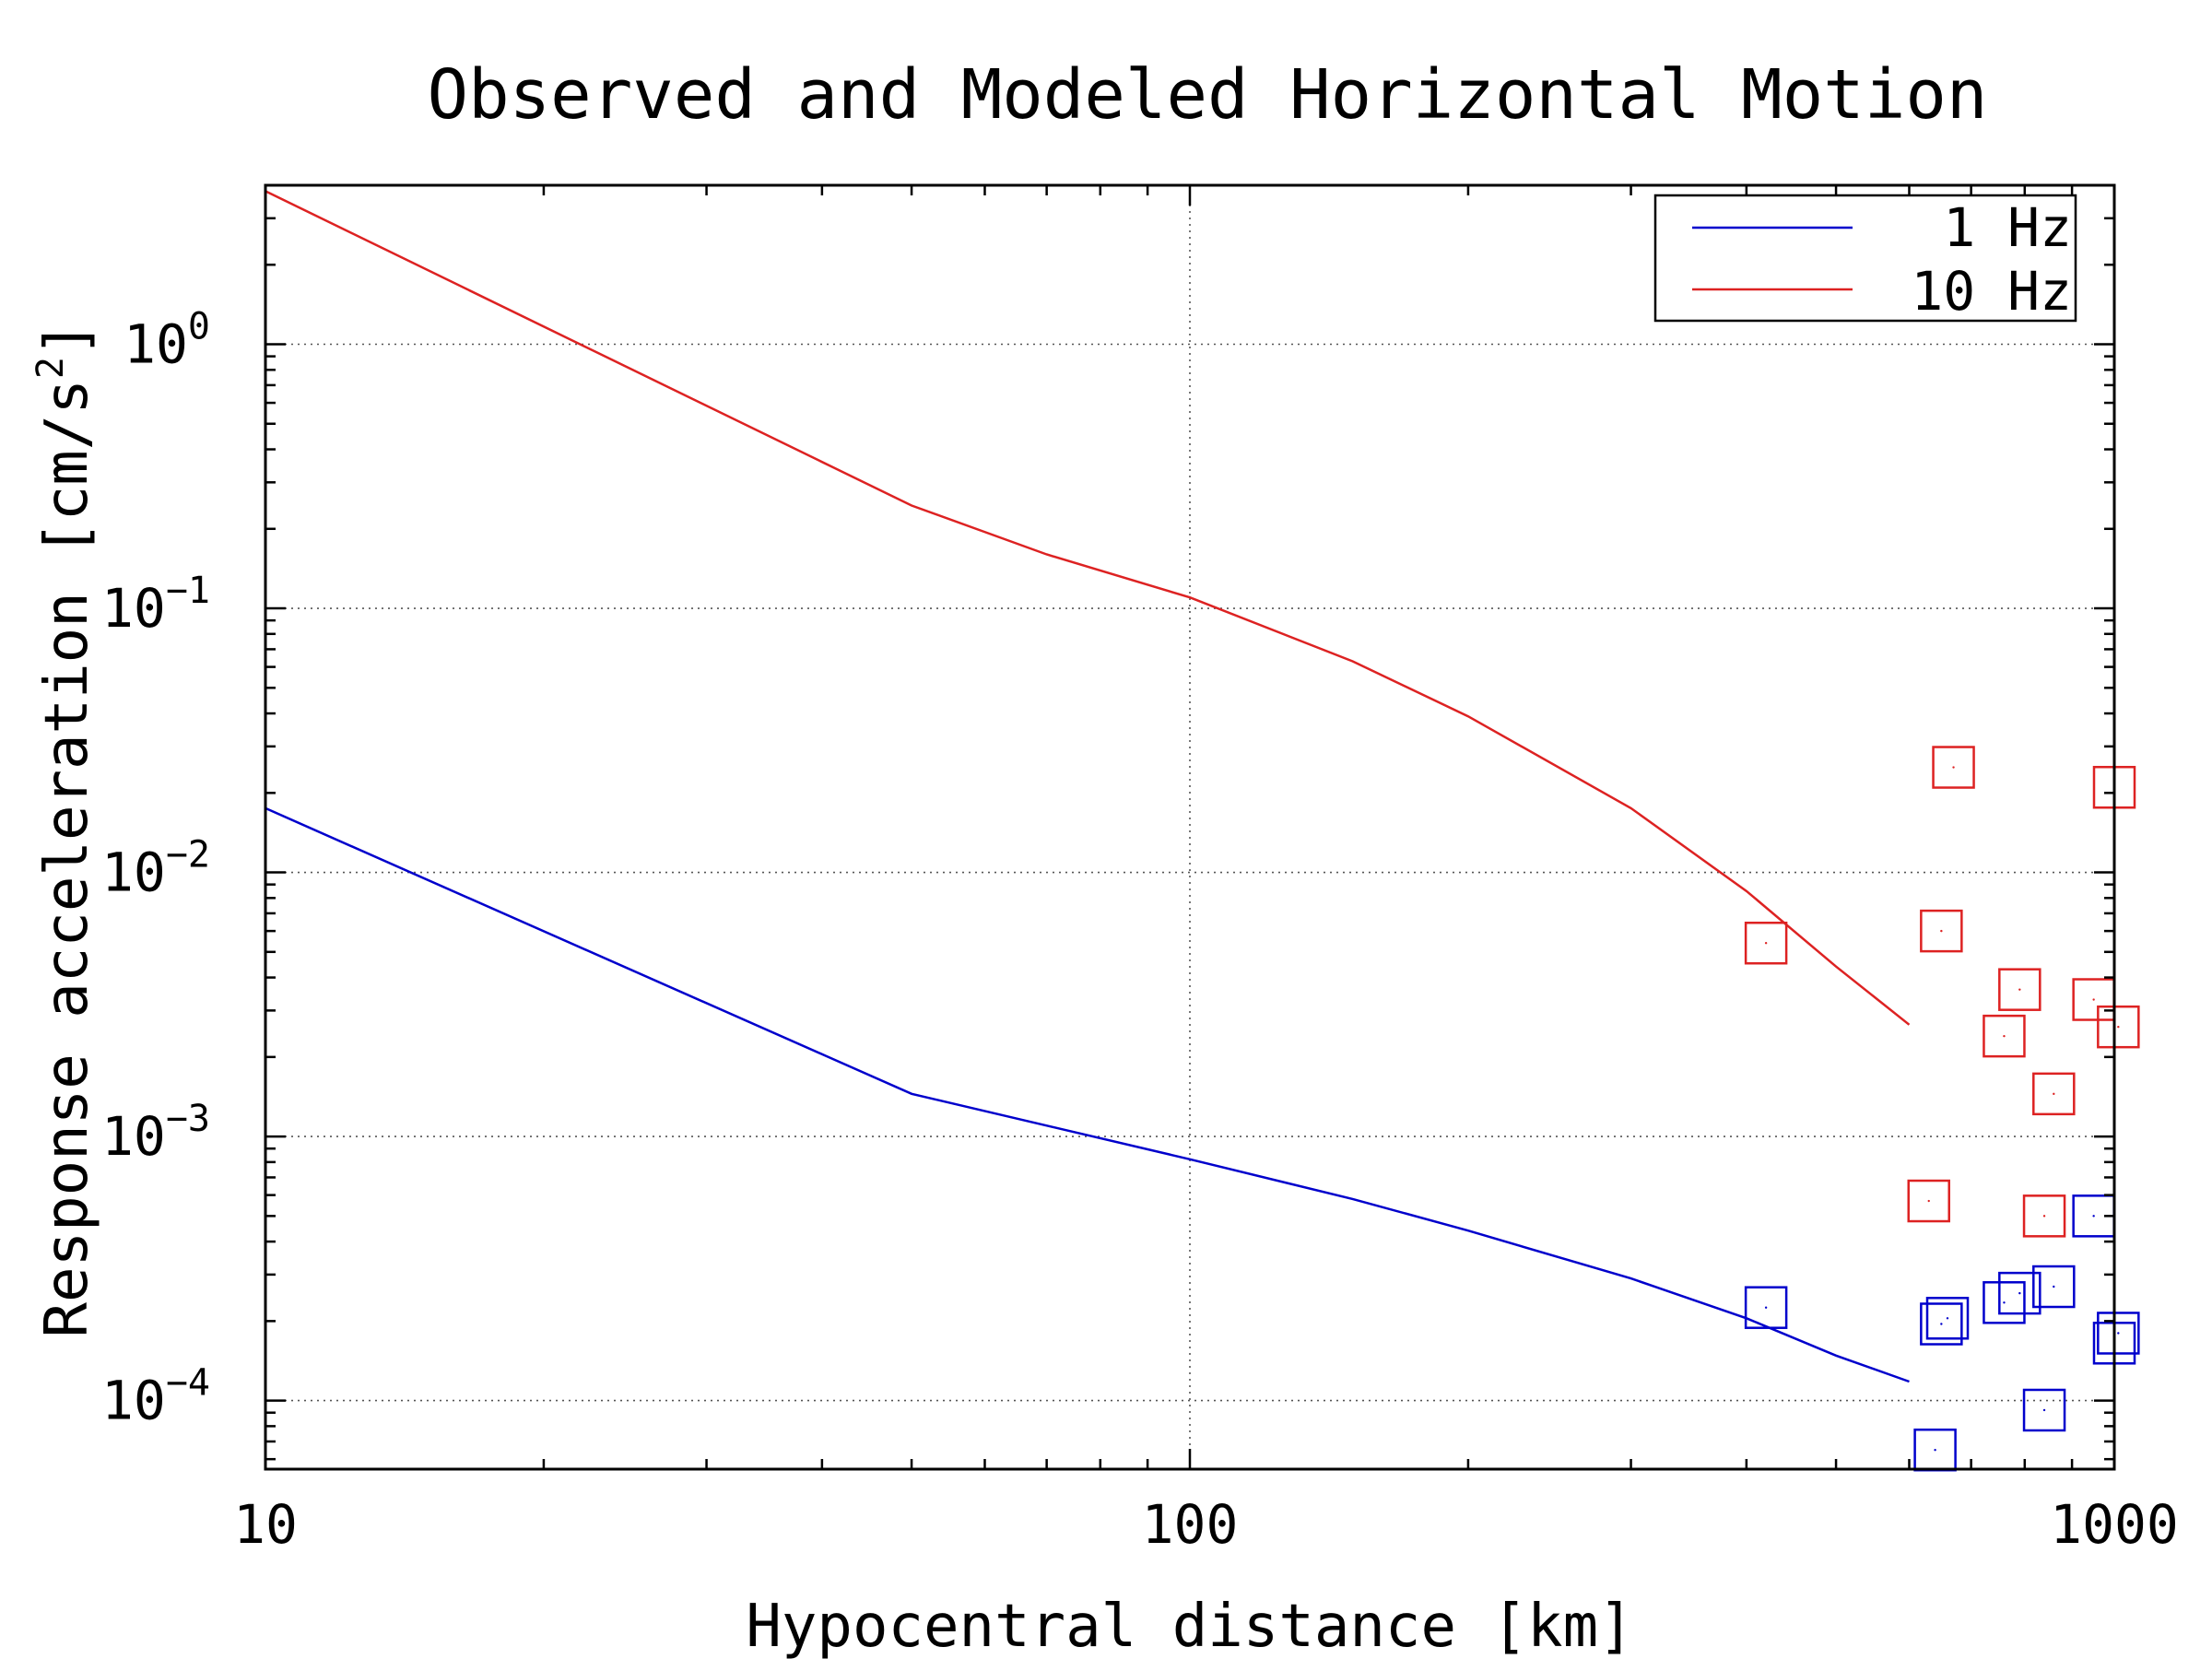  I want to click on y-axis-label: Response acceleration [cm/s2], so click(65, 830).